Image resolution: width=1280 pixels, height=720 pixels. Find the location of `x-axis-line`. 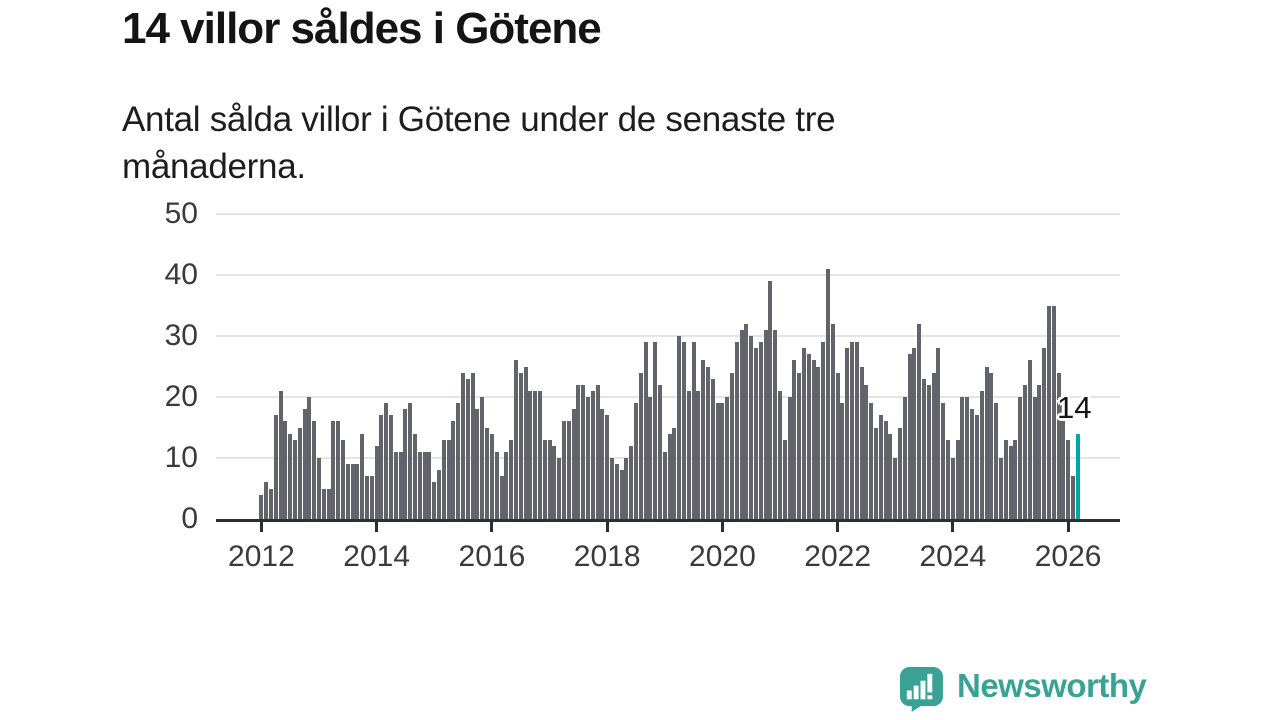

x-axis-line is located at coordinates (668, 520).